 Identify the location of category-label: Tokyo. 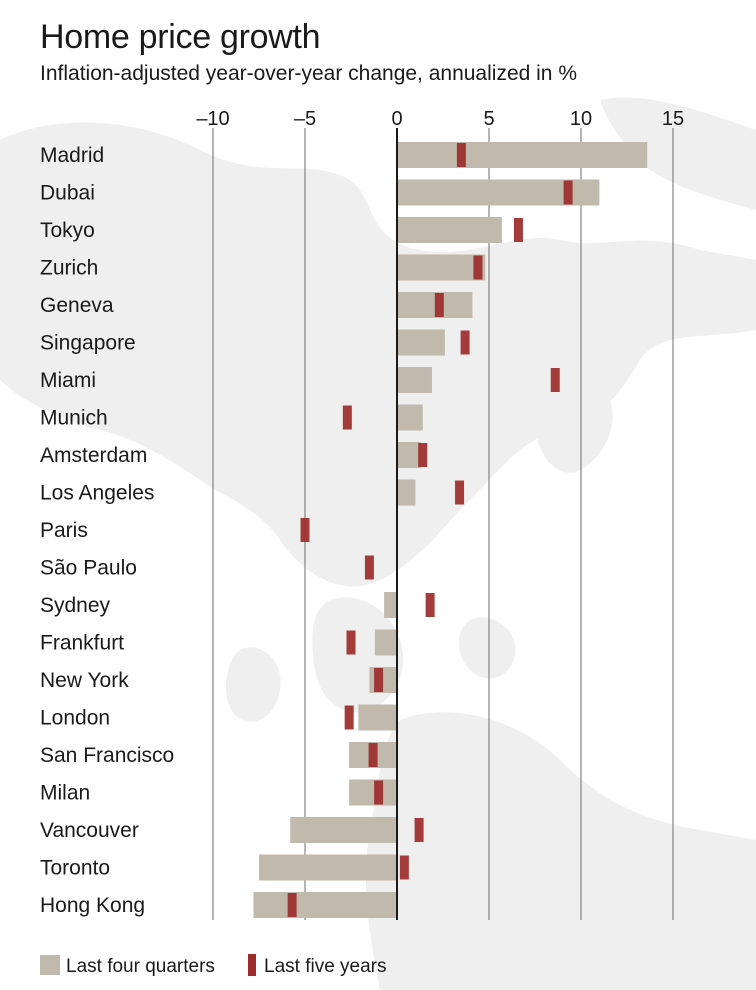
(67, 230).